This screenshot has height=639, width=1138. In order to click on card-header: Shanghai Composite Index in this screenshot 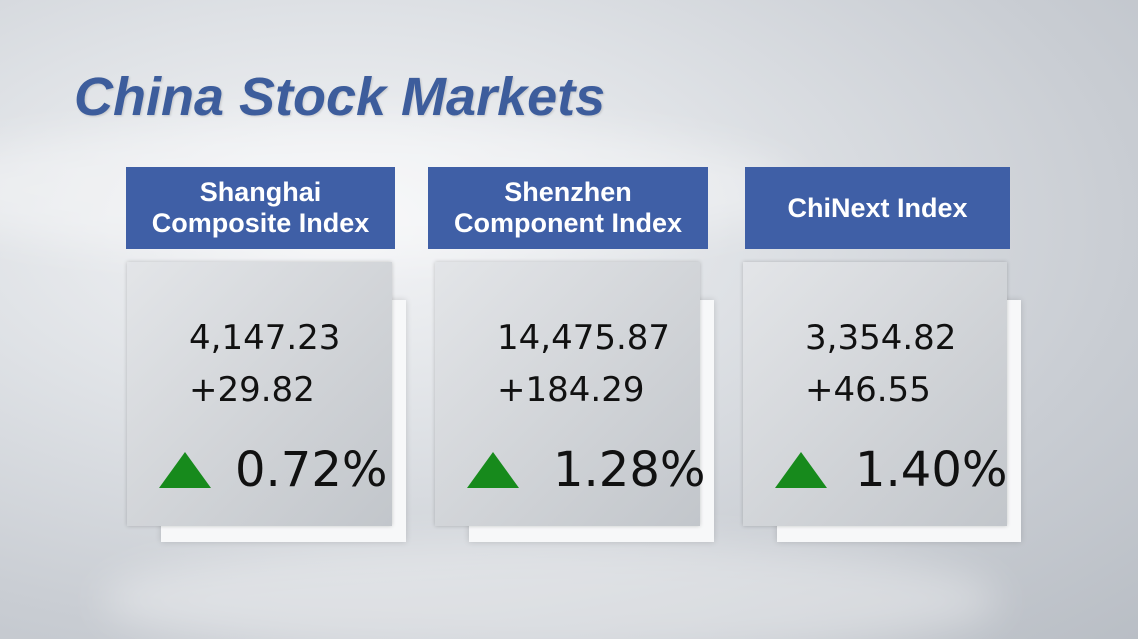, I will do `click(260, 208)`.